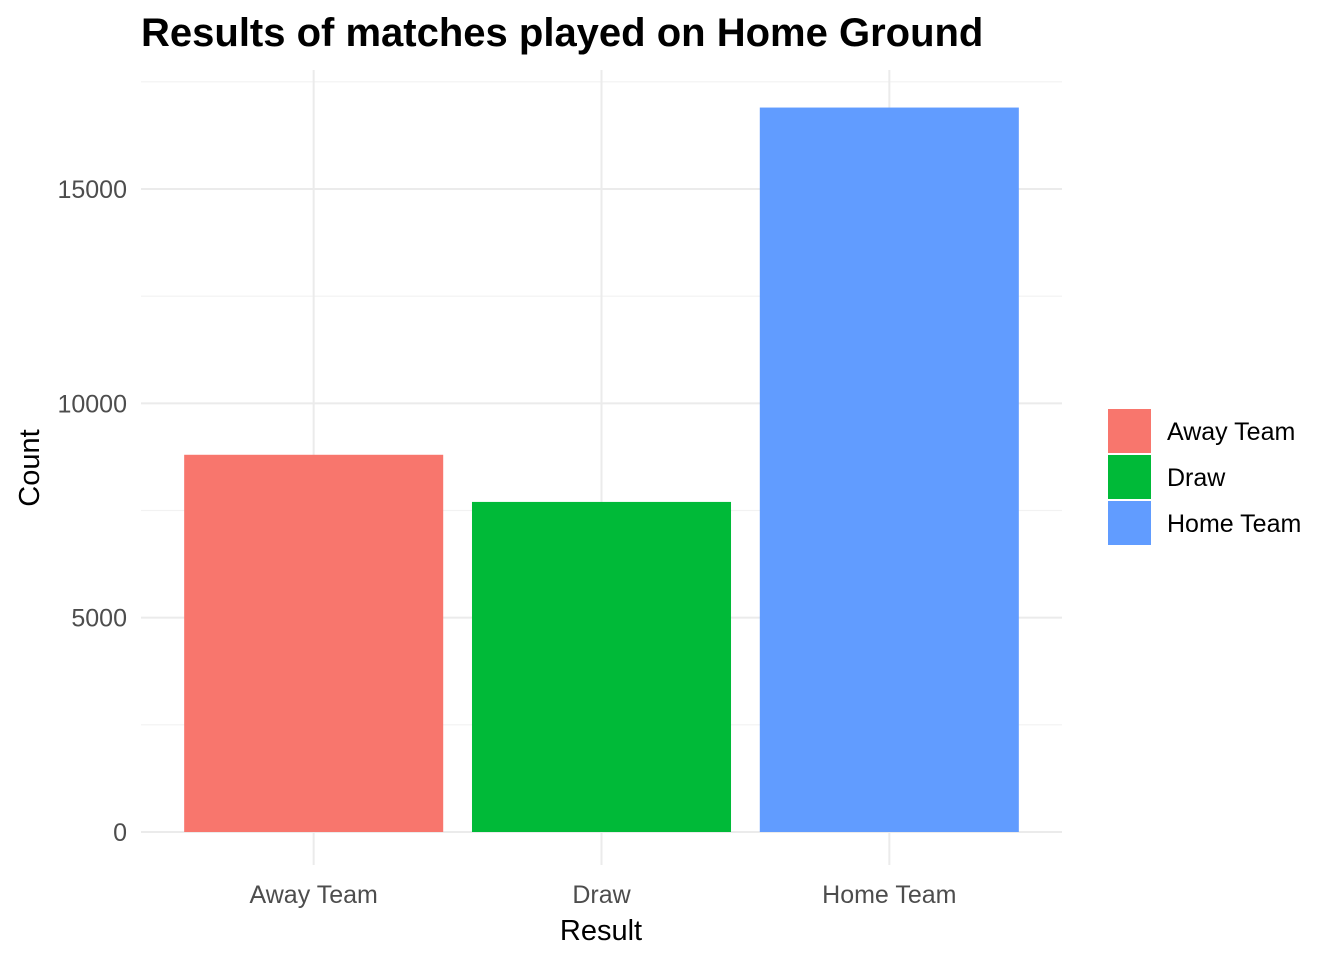 This screenshot has height=960, width=1344. I want to click on x-tick-label: Away Team, so click(314, 895).